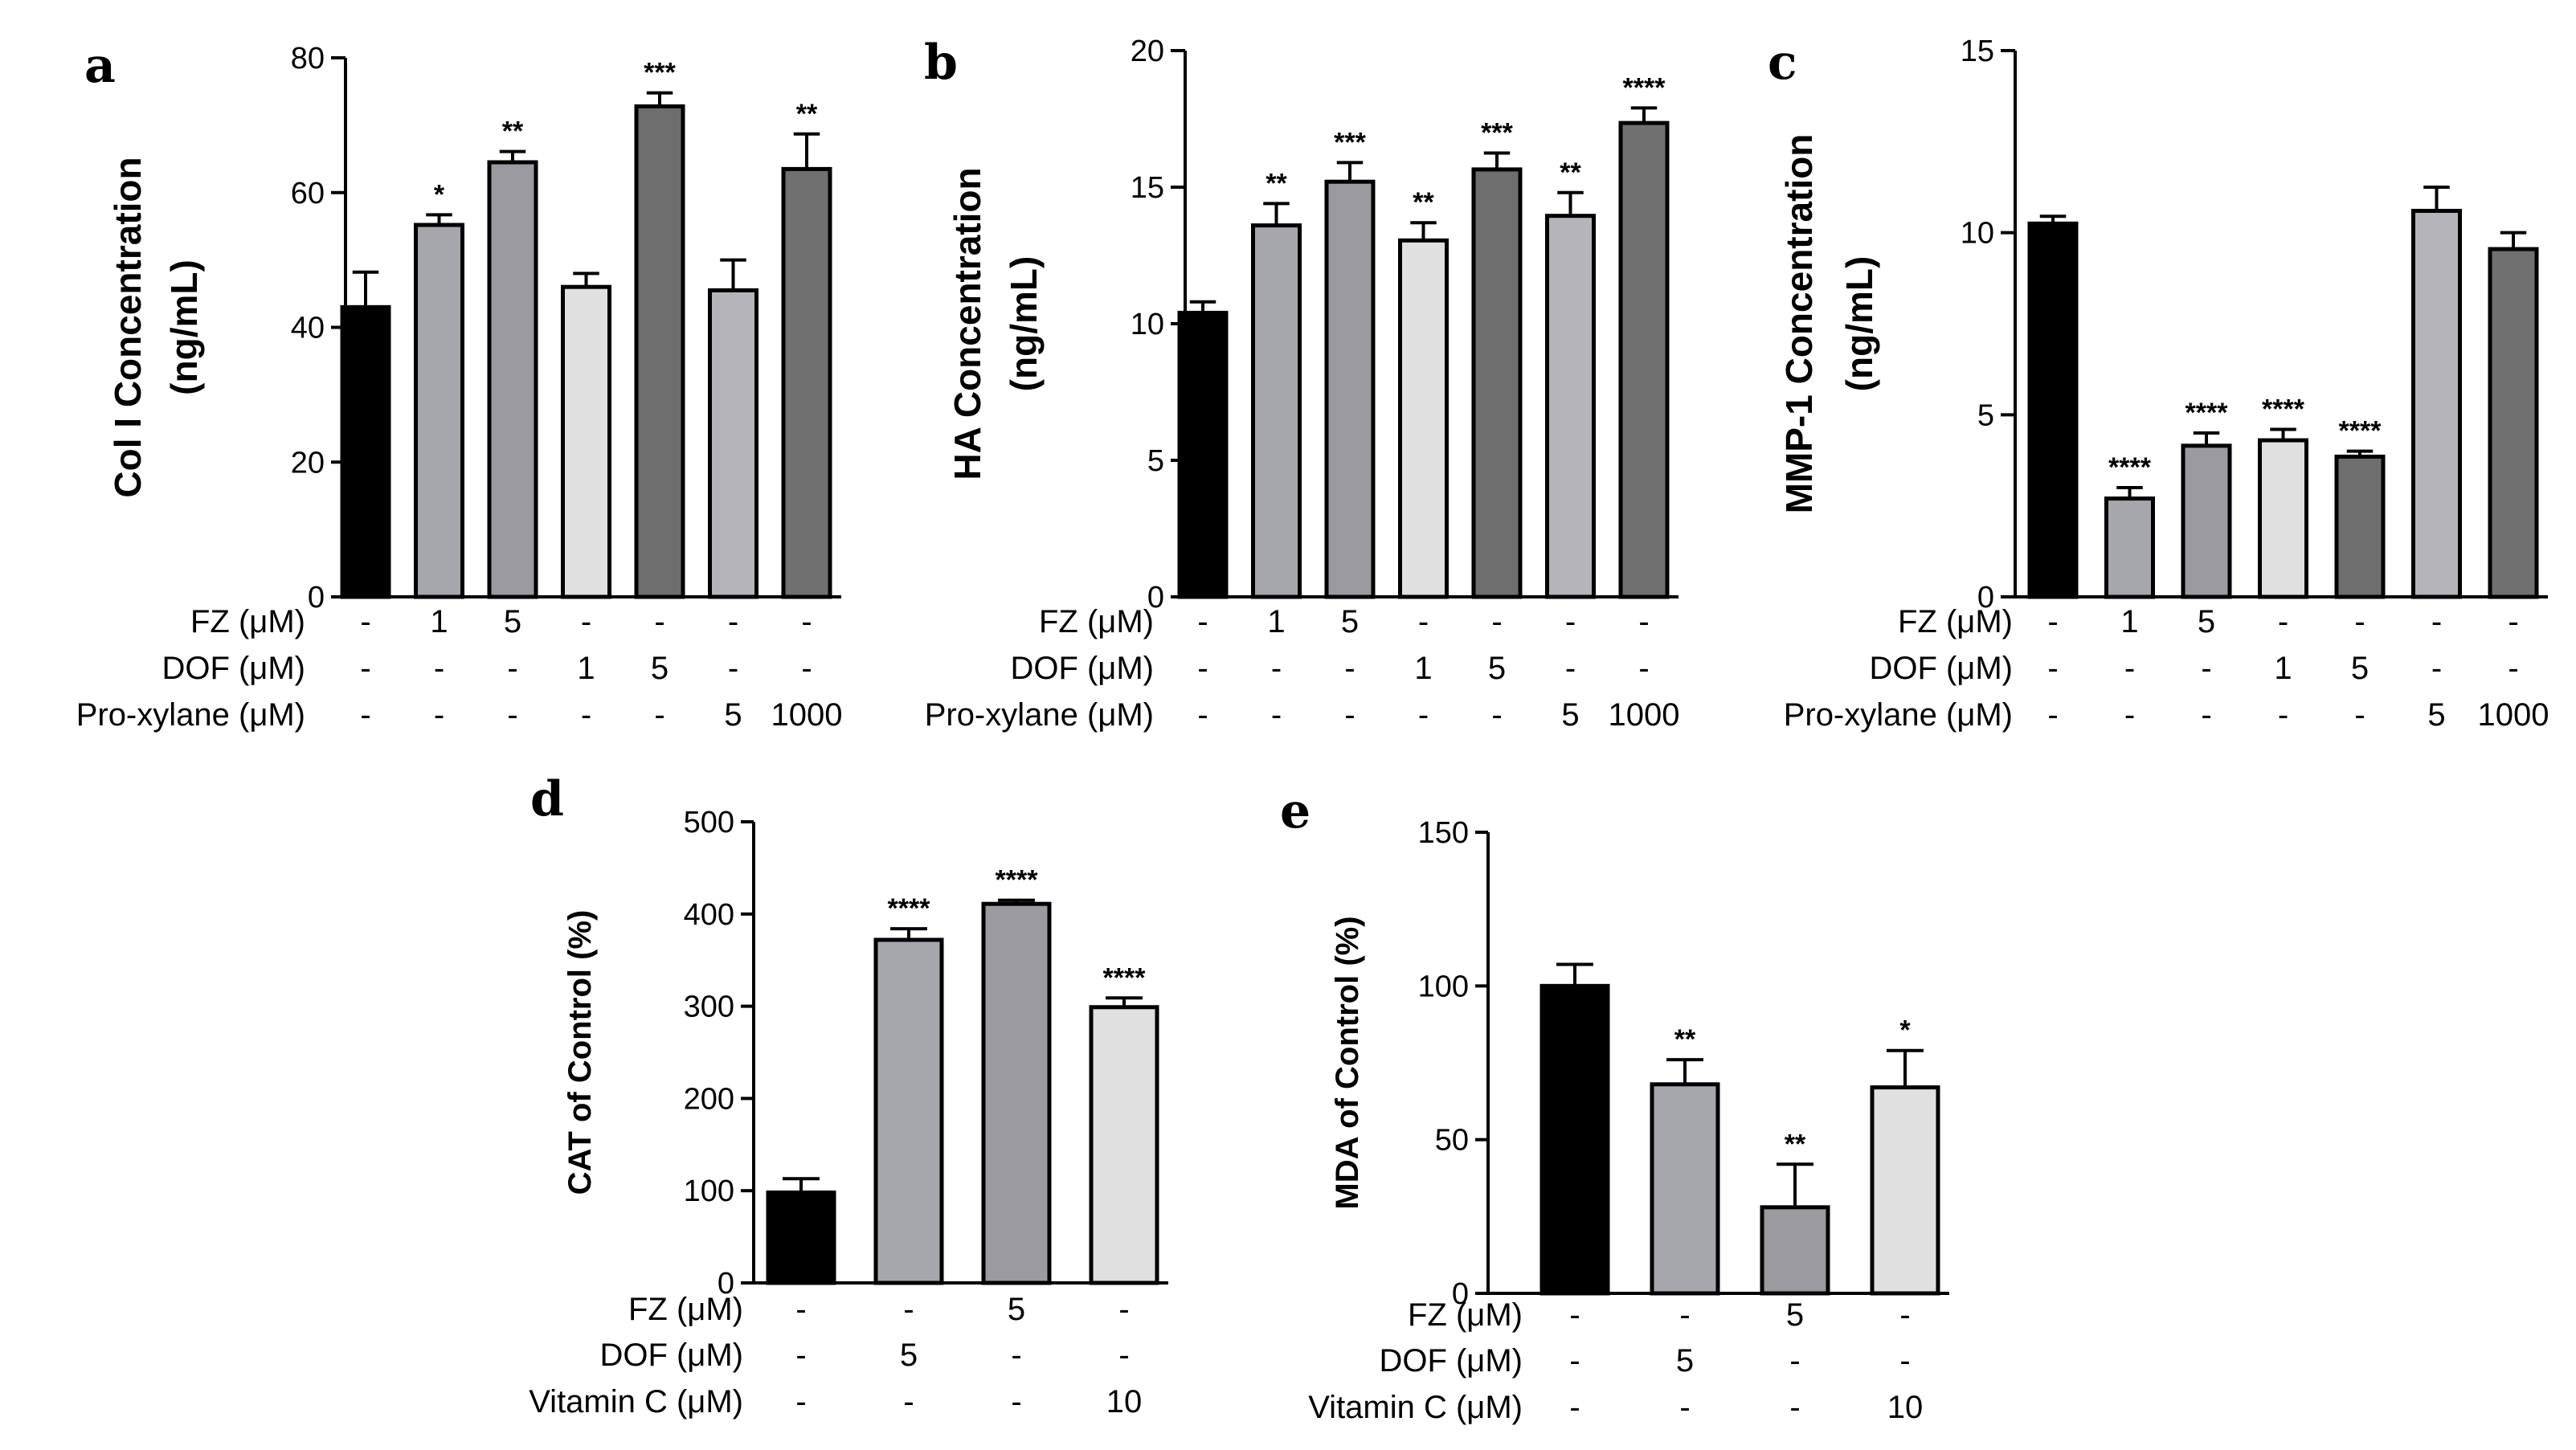 Image resolution: width=2576 pixels, height=1450 pixels. Describe the element at coordinates (1941, 668) in the screenshot. I see `condition-row-label: DOF (μM)` at that location.